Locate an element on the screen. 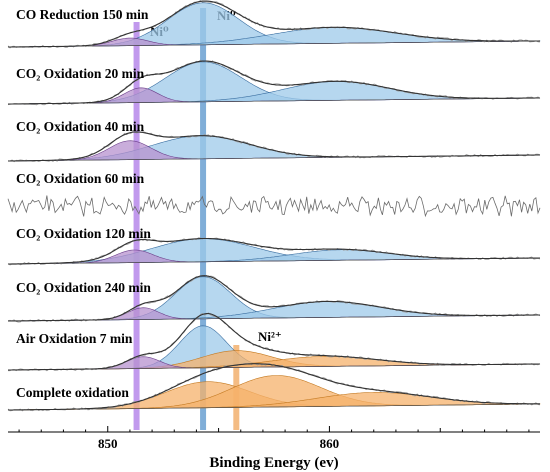 The image size is (550, 472). x-tick-label: 860 is located at coordinates (330, 443).